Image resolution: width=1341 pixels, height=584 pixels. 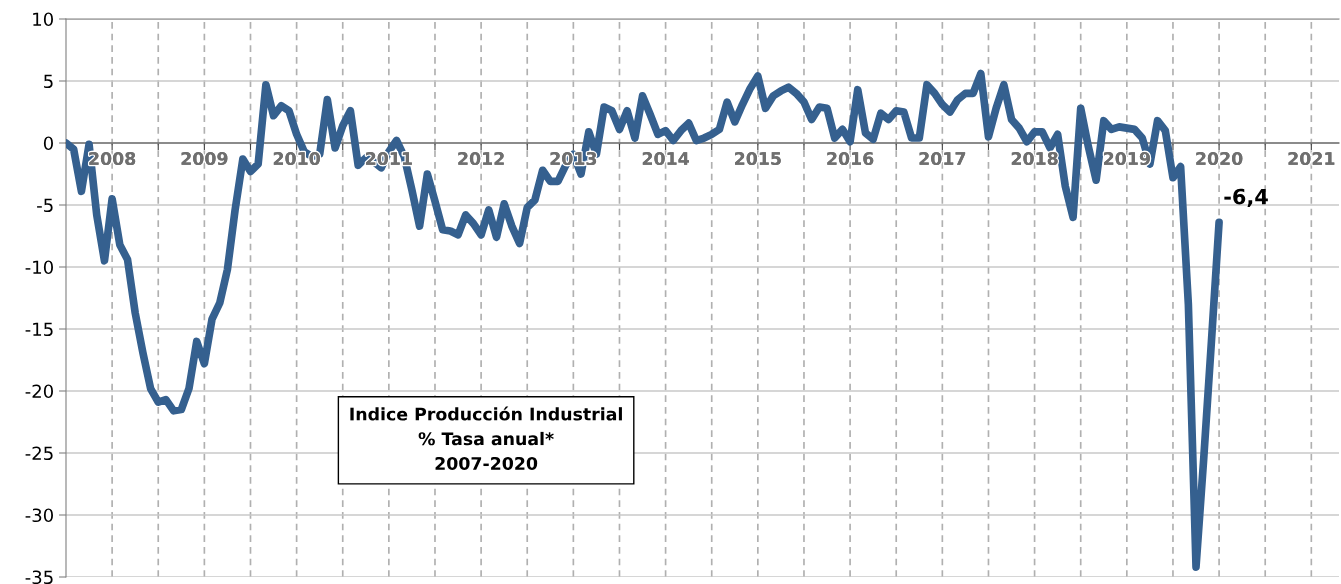 I want to click on y-tick-label: -35, so click(x=39, y=577).